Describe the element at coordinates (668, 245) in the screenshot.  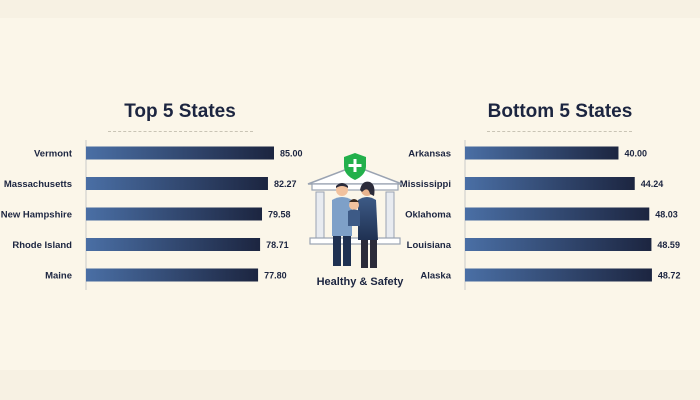
I see `value-label: 48.59` at that location.